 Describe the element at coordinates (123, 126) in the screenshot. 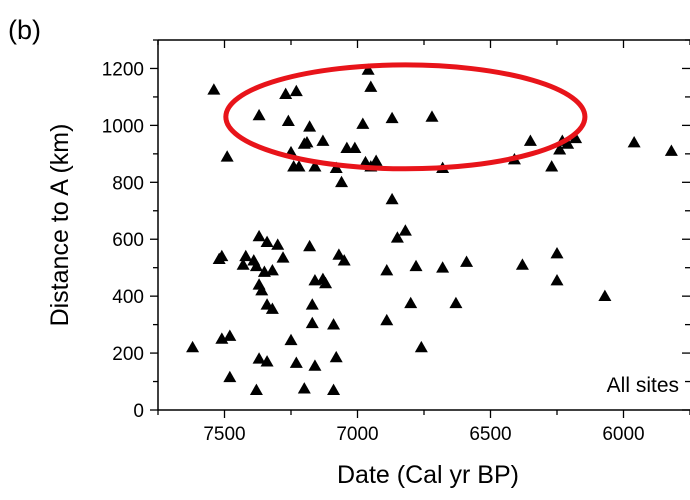

I see `y-tick-label: 1000` at that location.